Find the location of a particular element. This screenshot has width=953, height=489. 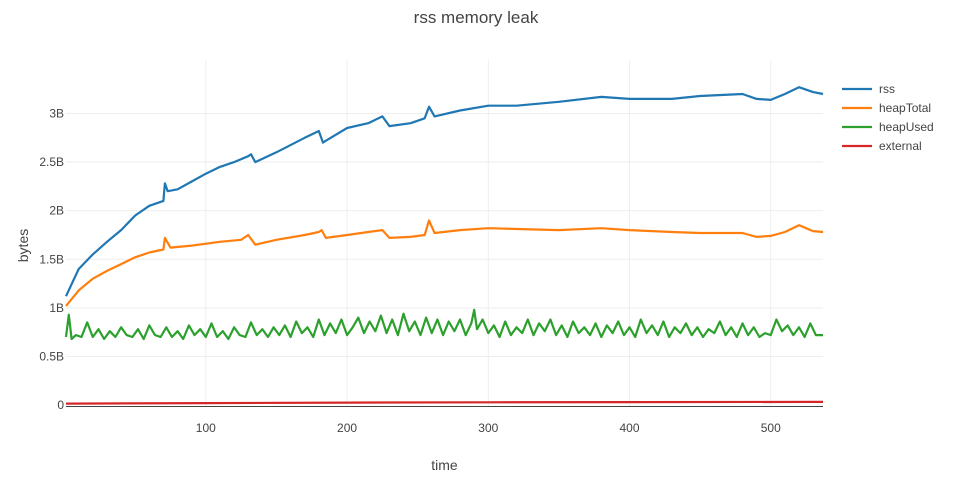

x-tick-label: 300 is located at coordinates (488, 428).